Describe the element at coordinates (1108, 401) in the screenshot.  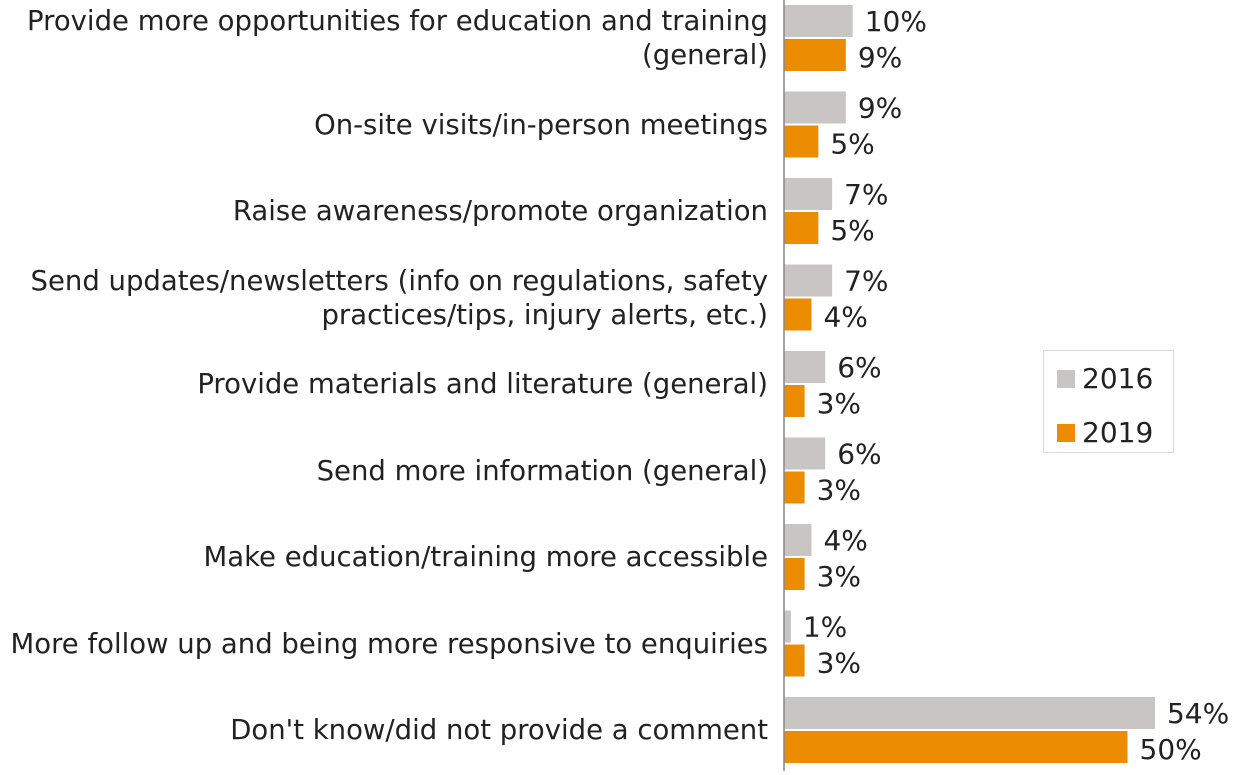
I see `legend: 2016 2019` at that location.